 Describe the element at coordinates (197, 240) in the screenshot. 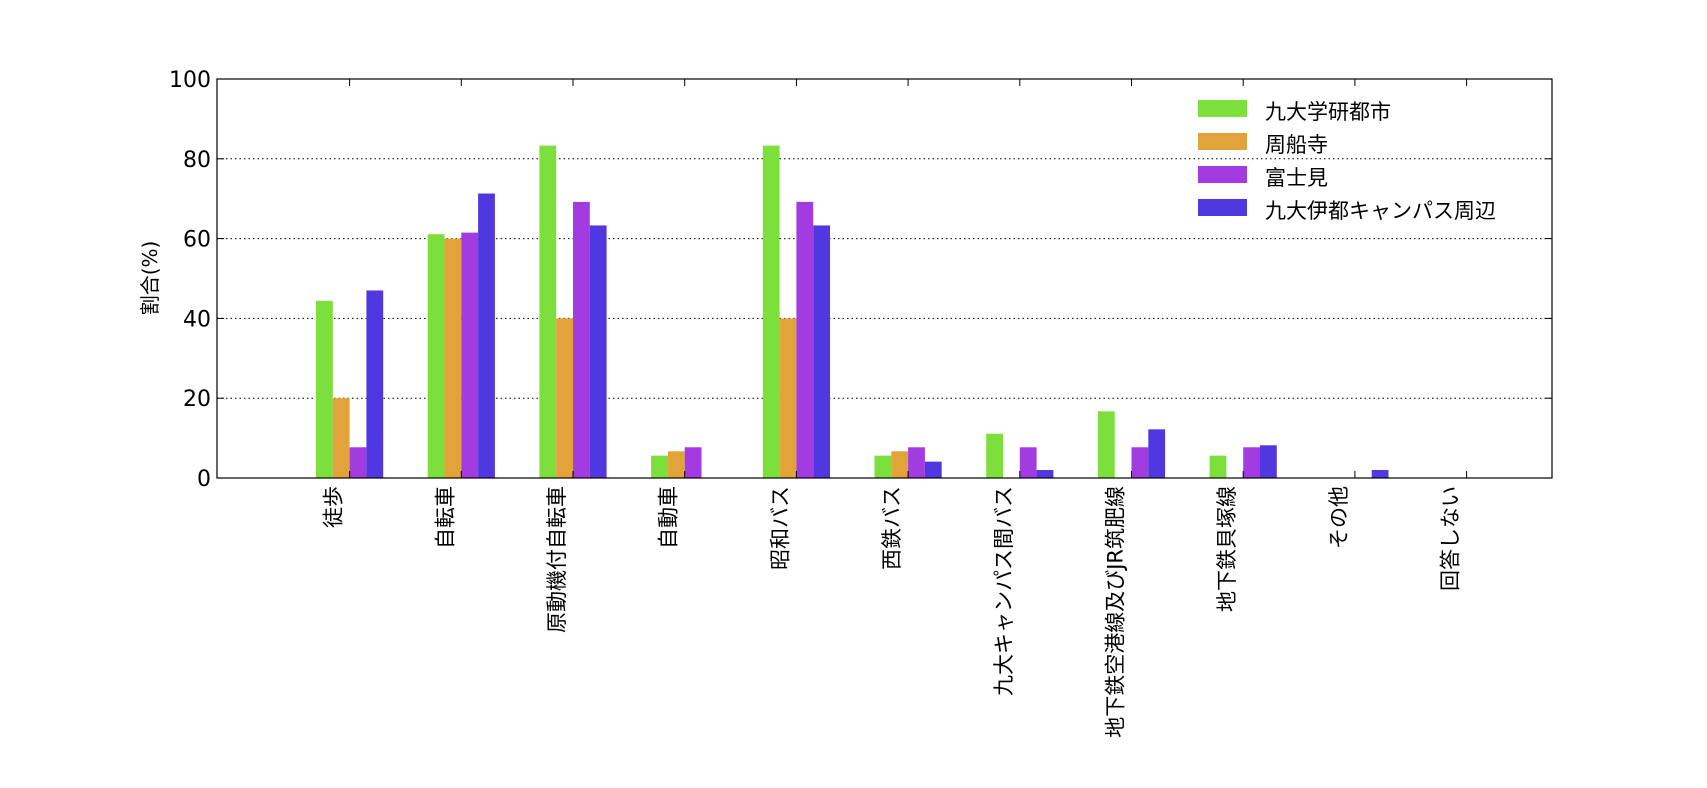

I see `y-tick-label: 60` at that location.